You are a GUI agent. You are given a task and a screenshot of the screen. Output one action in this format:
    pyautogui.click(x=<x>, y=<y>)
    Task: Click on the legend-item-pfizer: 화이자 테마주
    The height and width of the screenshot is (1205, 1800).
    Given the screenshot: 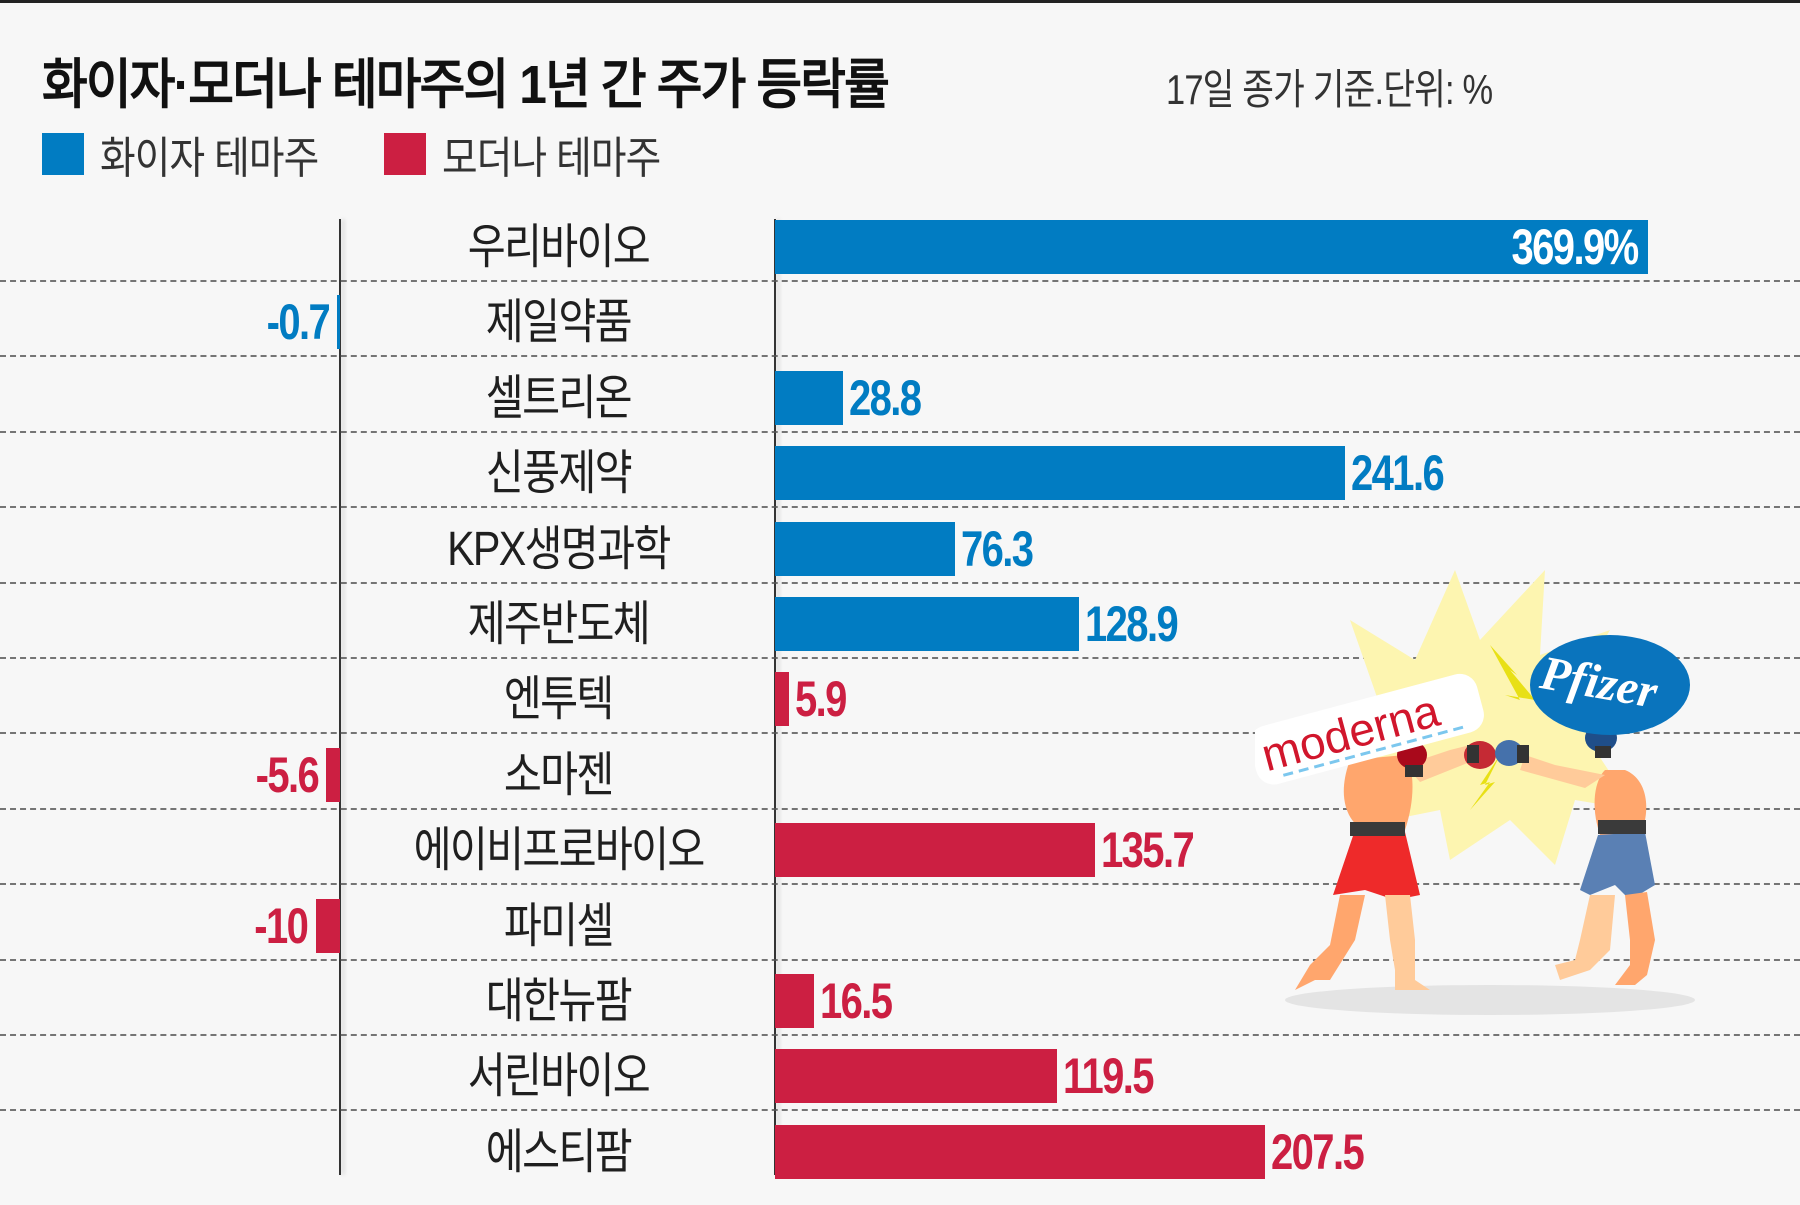 What is the action you would take?
    pyautogui.click(x=195, y=154)
    